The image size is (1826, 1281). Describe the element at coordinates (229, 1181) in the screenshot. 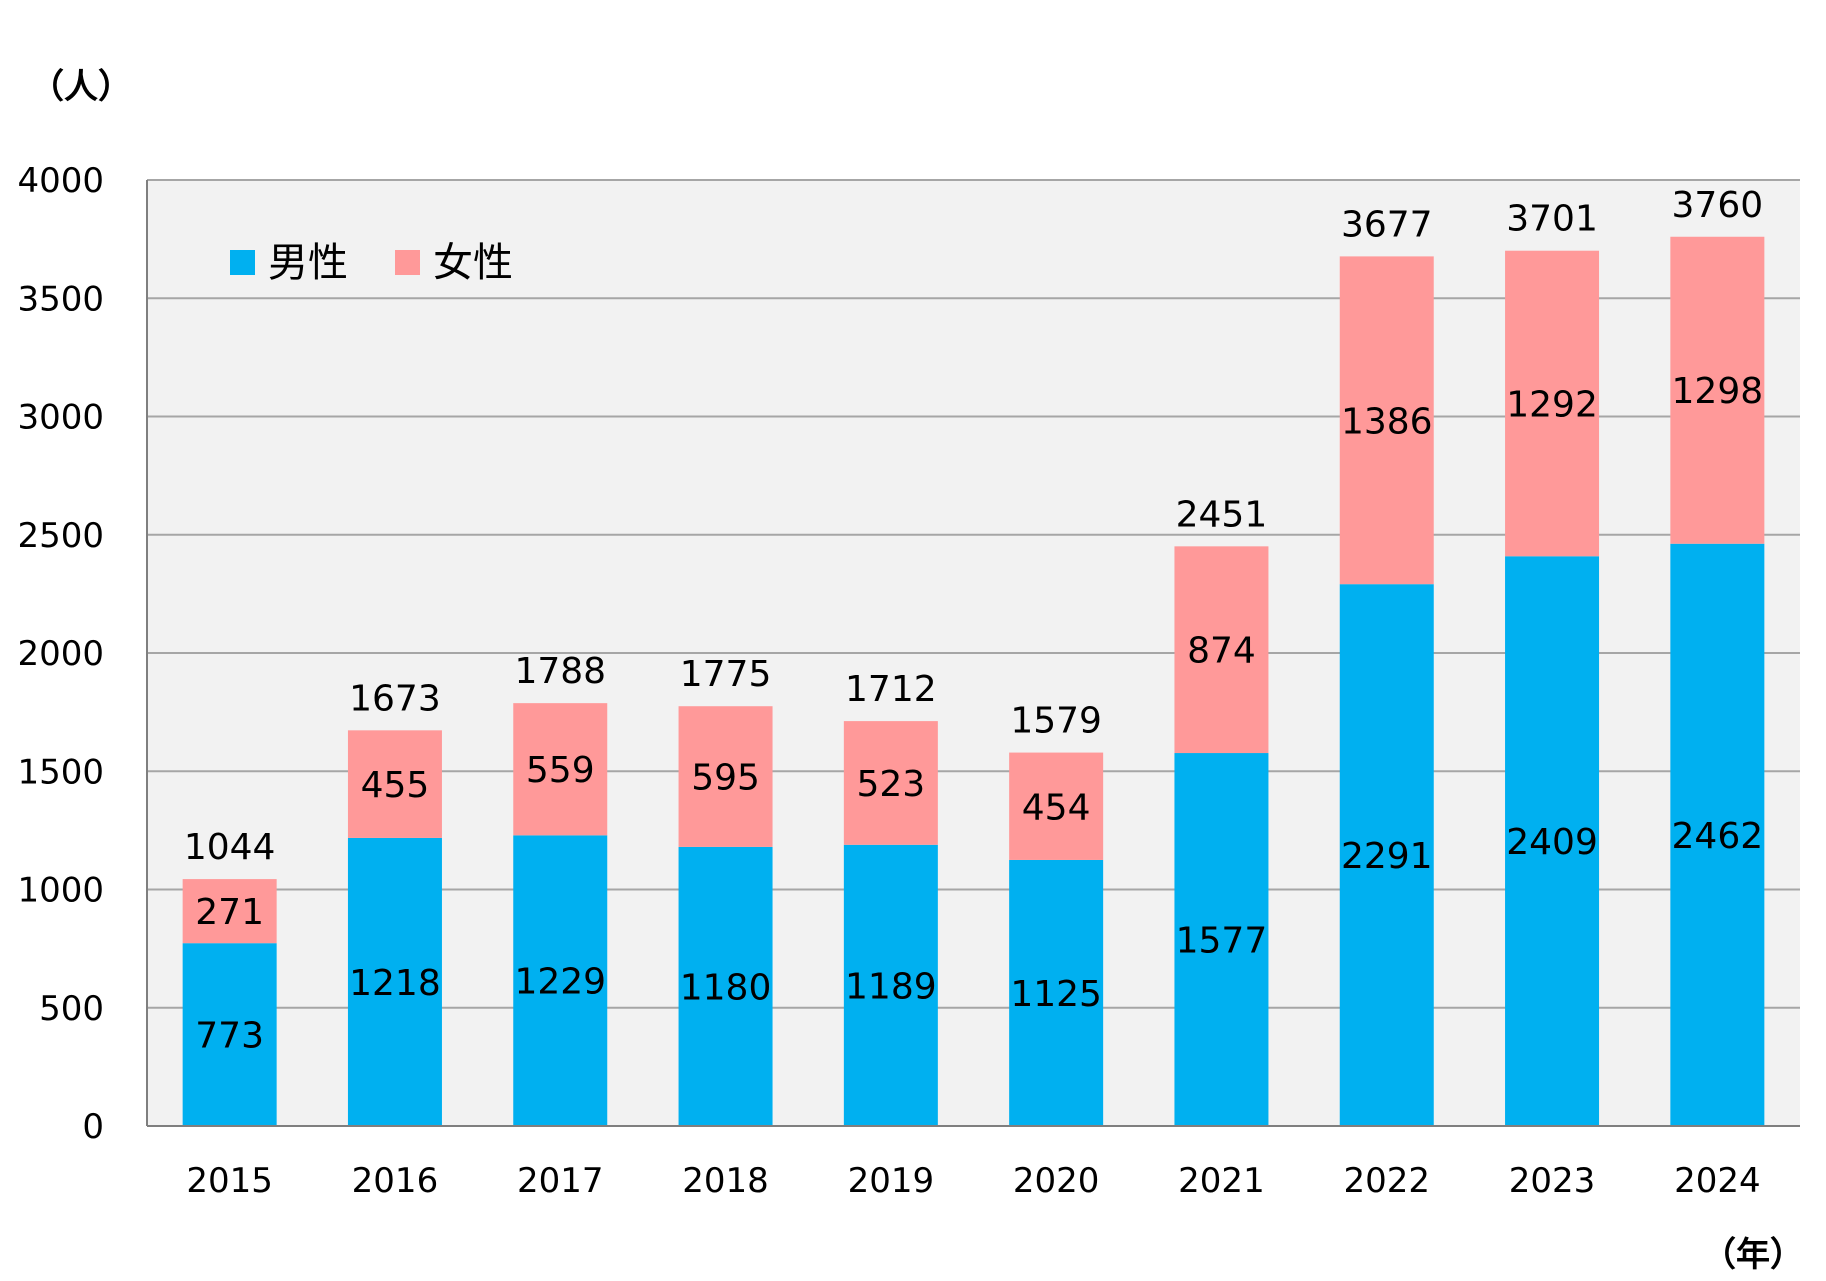

I see `x-tick-label: 2015` at that location.